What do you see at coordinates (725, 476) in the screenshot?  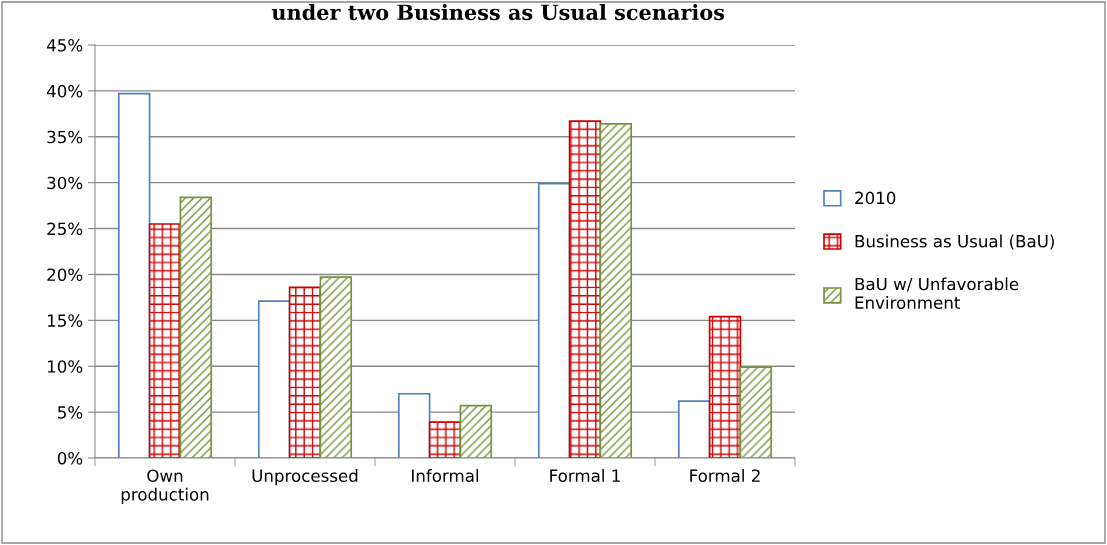 I see `x-tick-label: Formal 2` at bounding box center [725, 476].